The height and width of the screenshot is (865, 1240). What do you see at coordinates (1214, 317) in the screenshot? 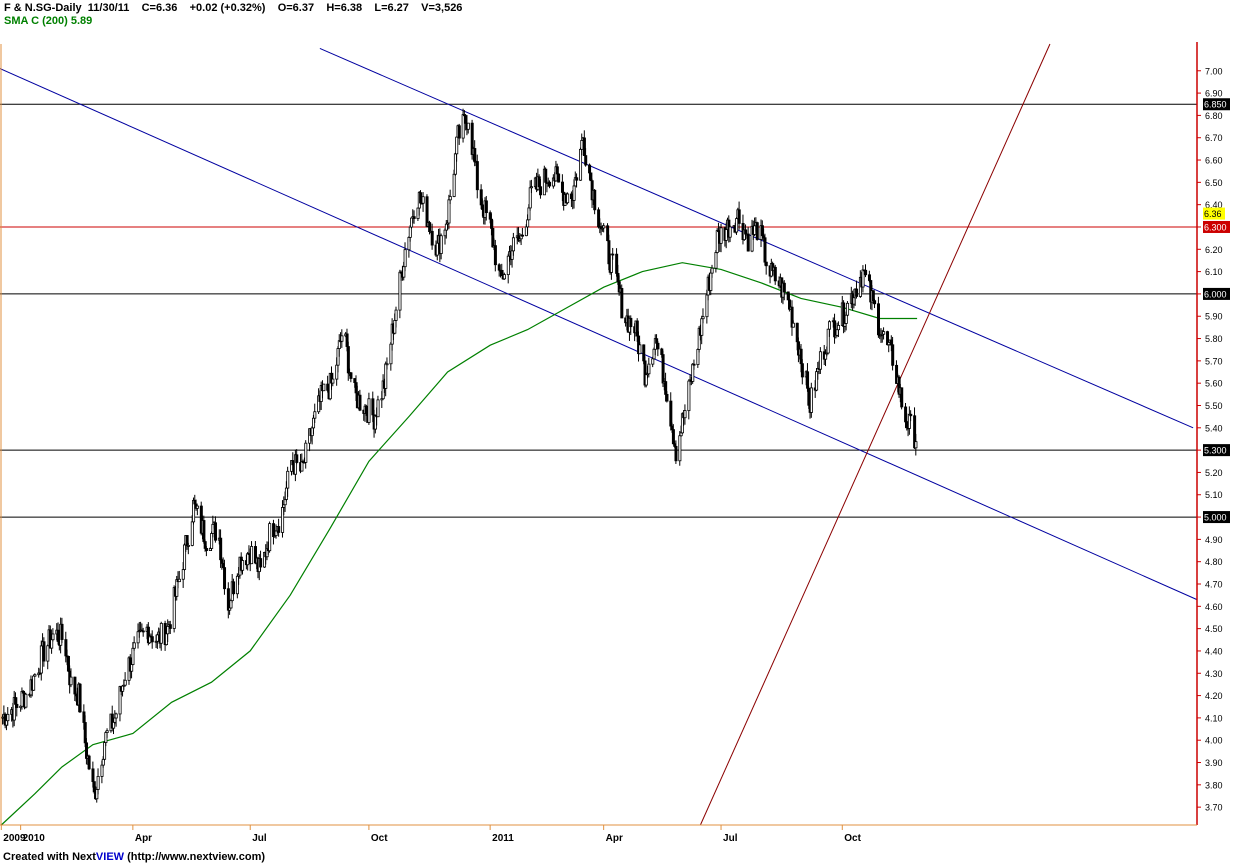
I see `y-tick-label: 5.90` at bounding box center [1214, 317].